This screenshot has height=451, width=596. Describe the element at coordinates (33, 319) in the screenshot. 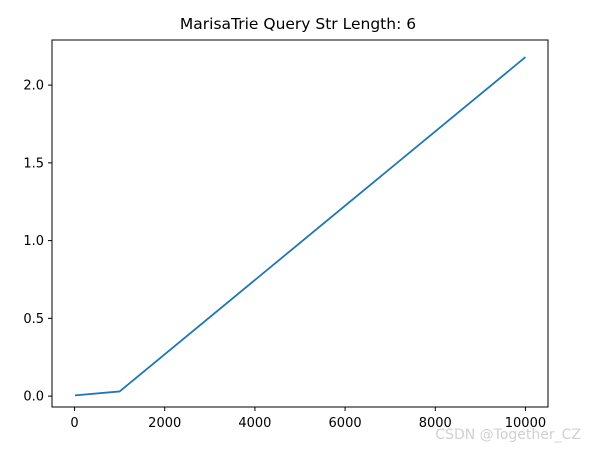

I see `y-tick-label: 0.5` at that location.